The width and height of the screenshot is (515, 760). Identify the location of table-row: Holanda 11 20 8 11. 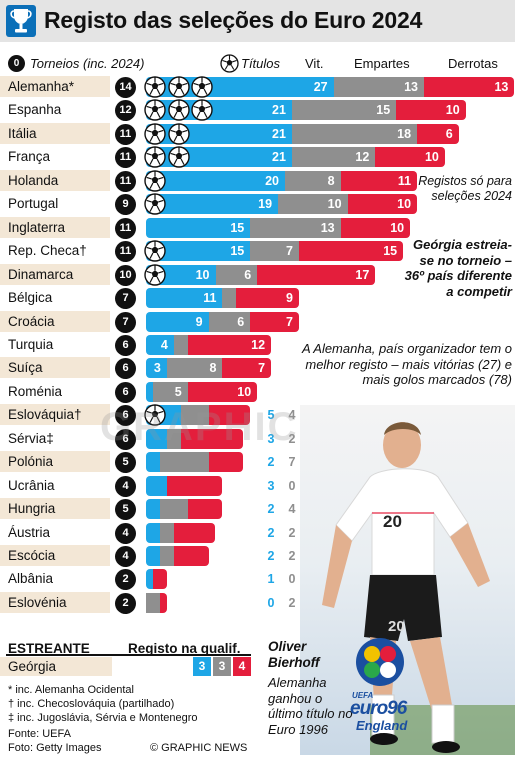
(257, 181).